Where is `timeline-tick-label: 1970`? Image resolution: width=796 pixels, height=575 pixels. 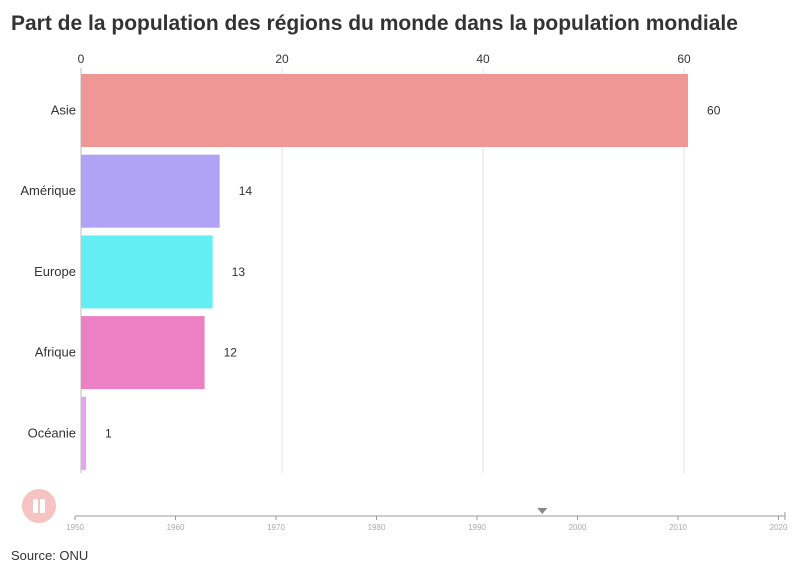
timeline-tick-label: 1970 is located at coordinates (276, 527).